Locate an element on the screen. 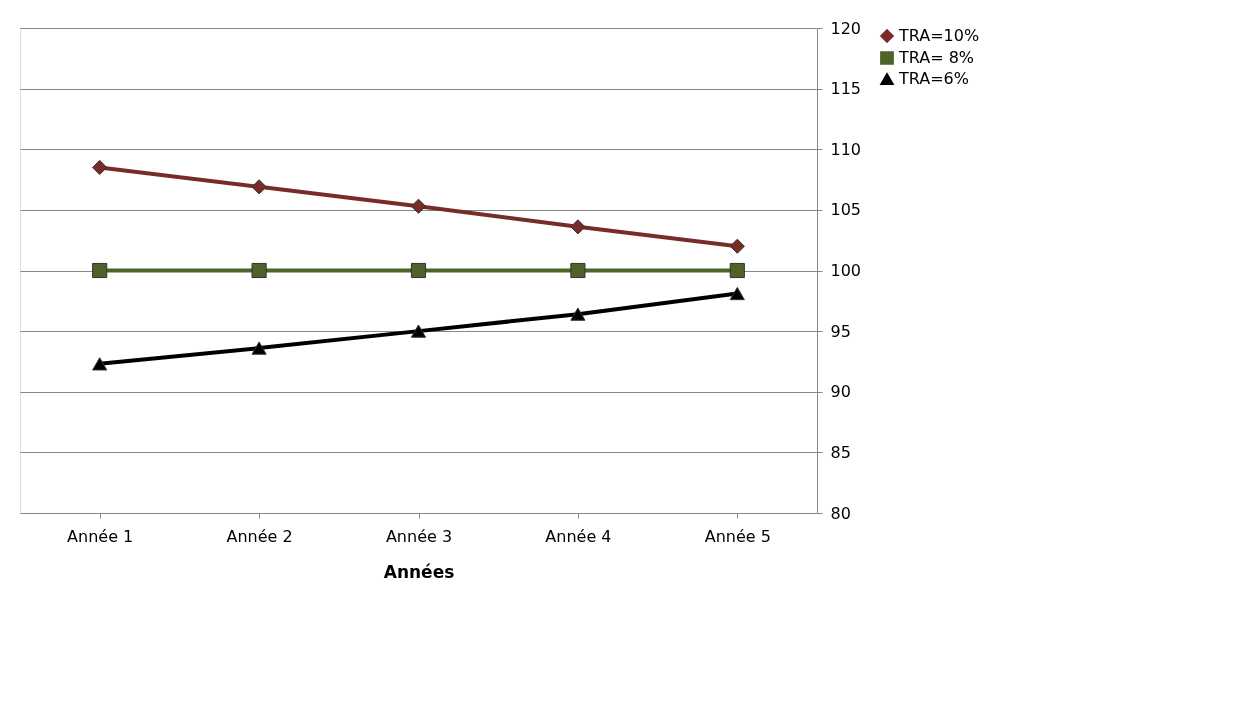 The image size is (1257, 707). y-tick-label: 80 is located at coordinates (840, 513).